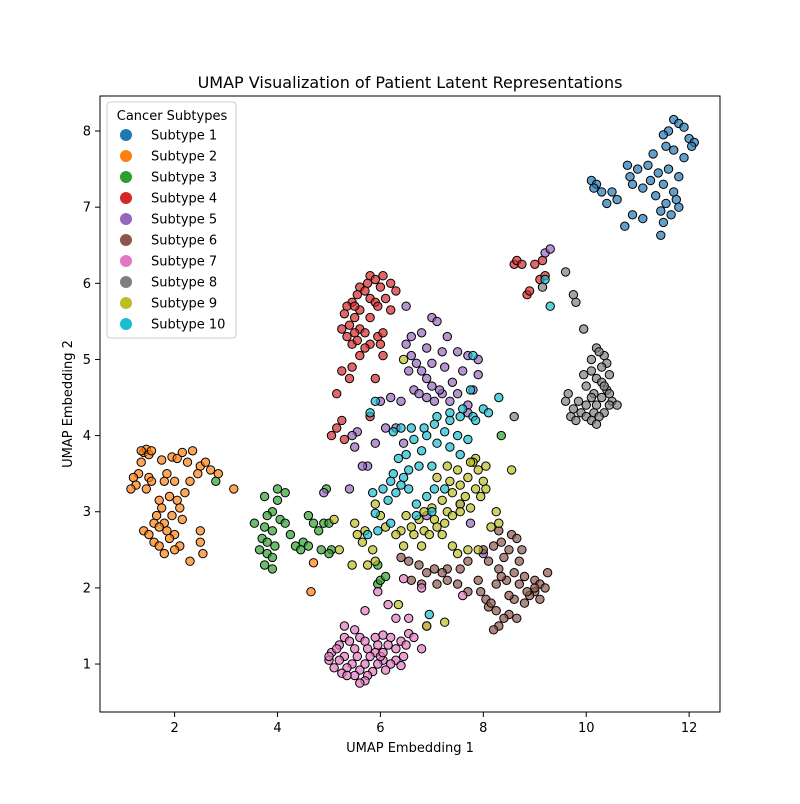 This screenshot has width=800, height=804. What do you see at coordinates (188, 325) in the screenshot?
I see `legend-label: Subtype 10` at bounding box center [188, 325].